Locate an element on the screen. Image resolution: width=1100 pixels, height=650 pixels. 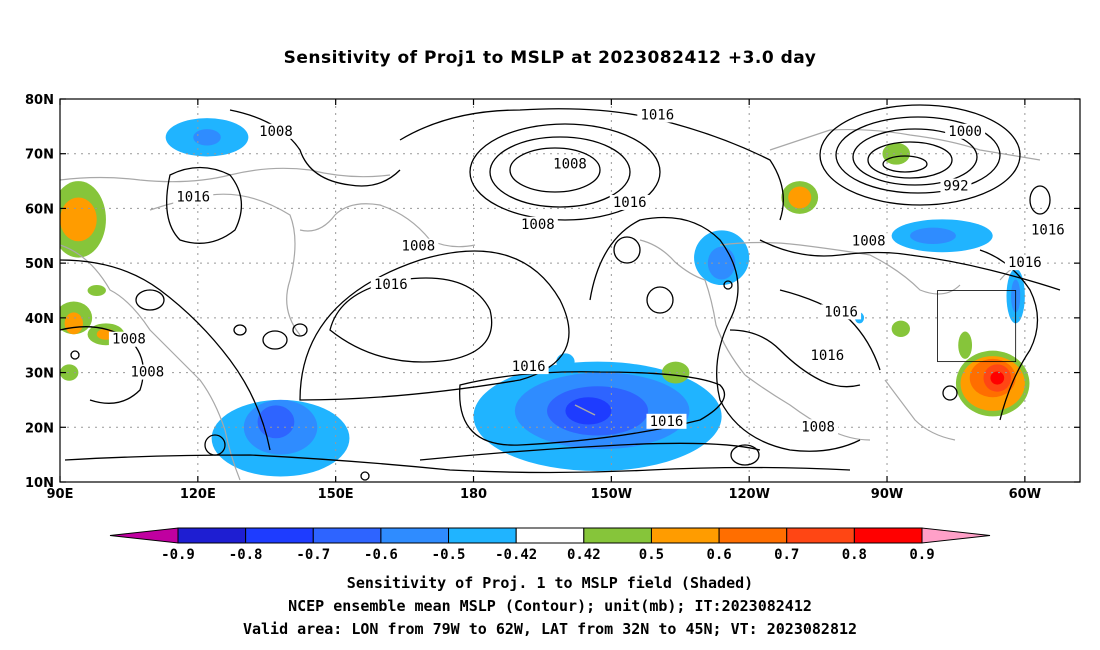
x-tick-label: 120W is located at coordinates (748, 494).